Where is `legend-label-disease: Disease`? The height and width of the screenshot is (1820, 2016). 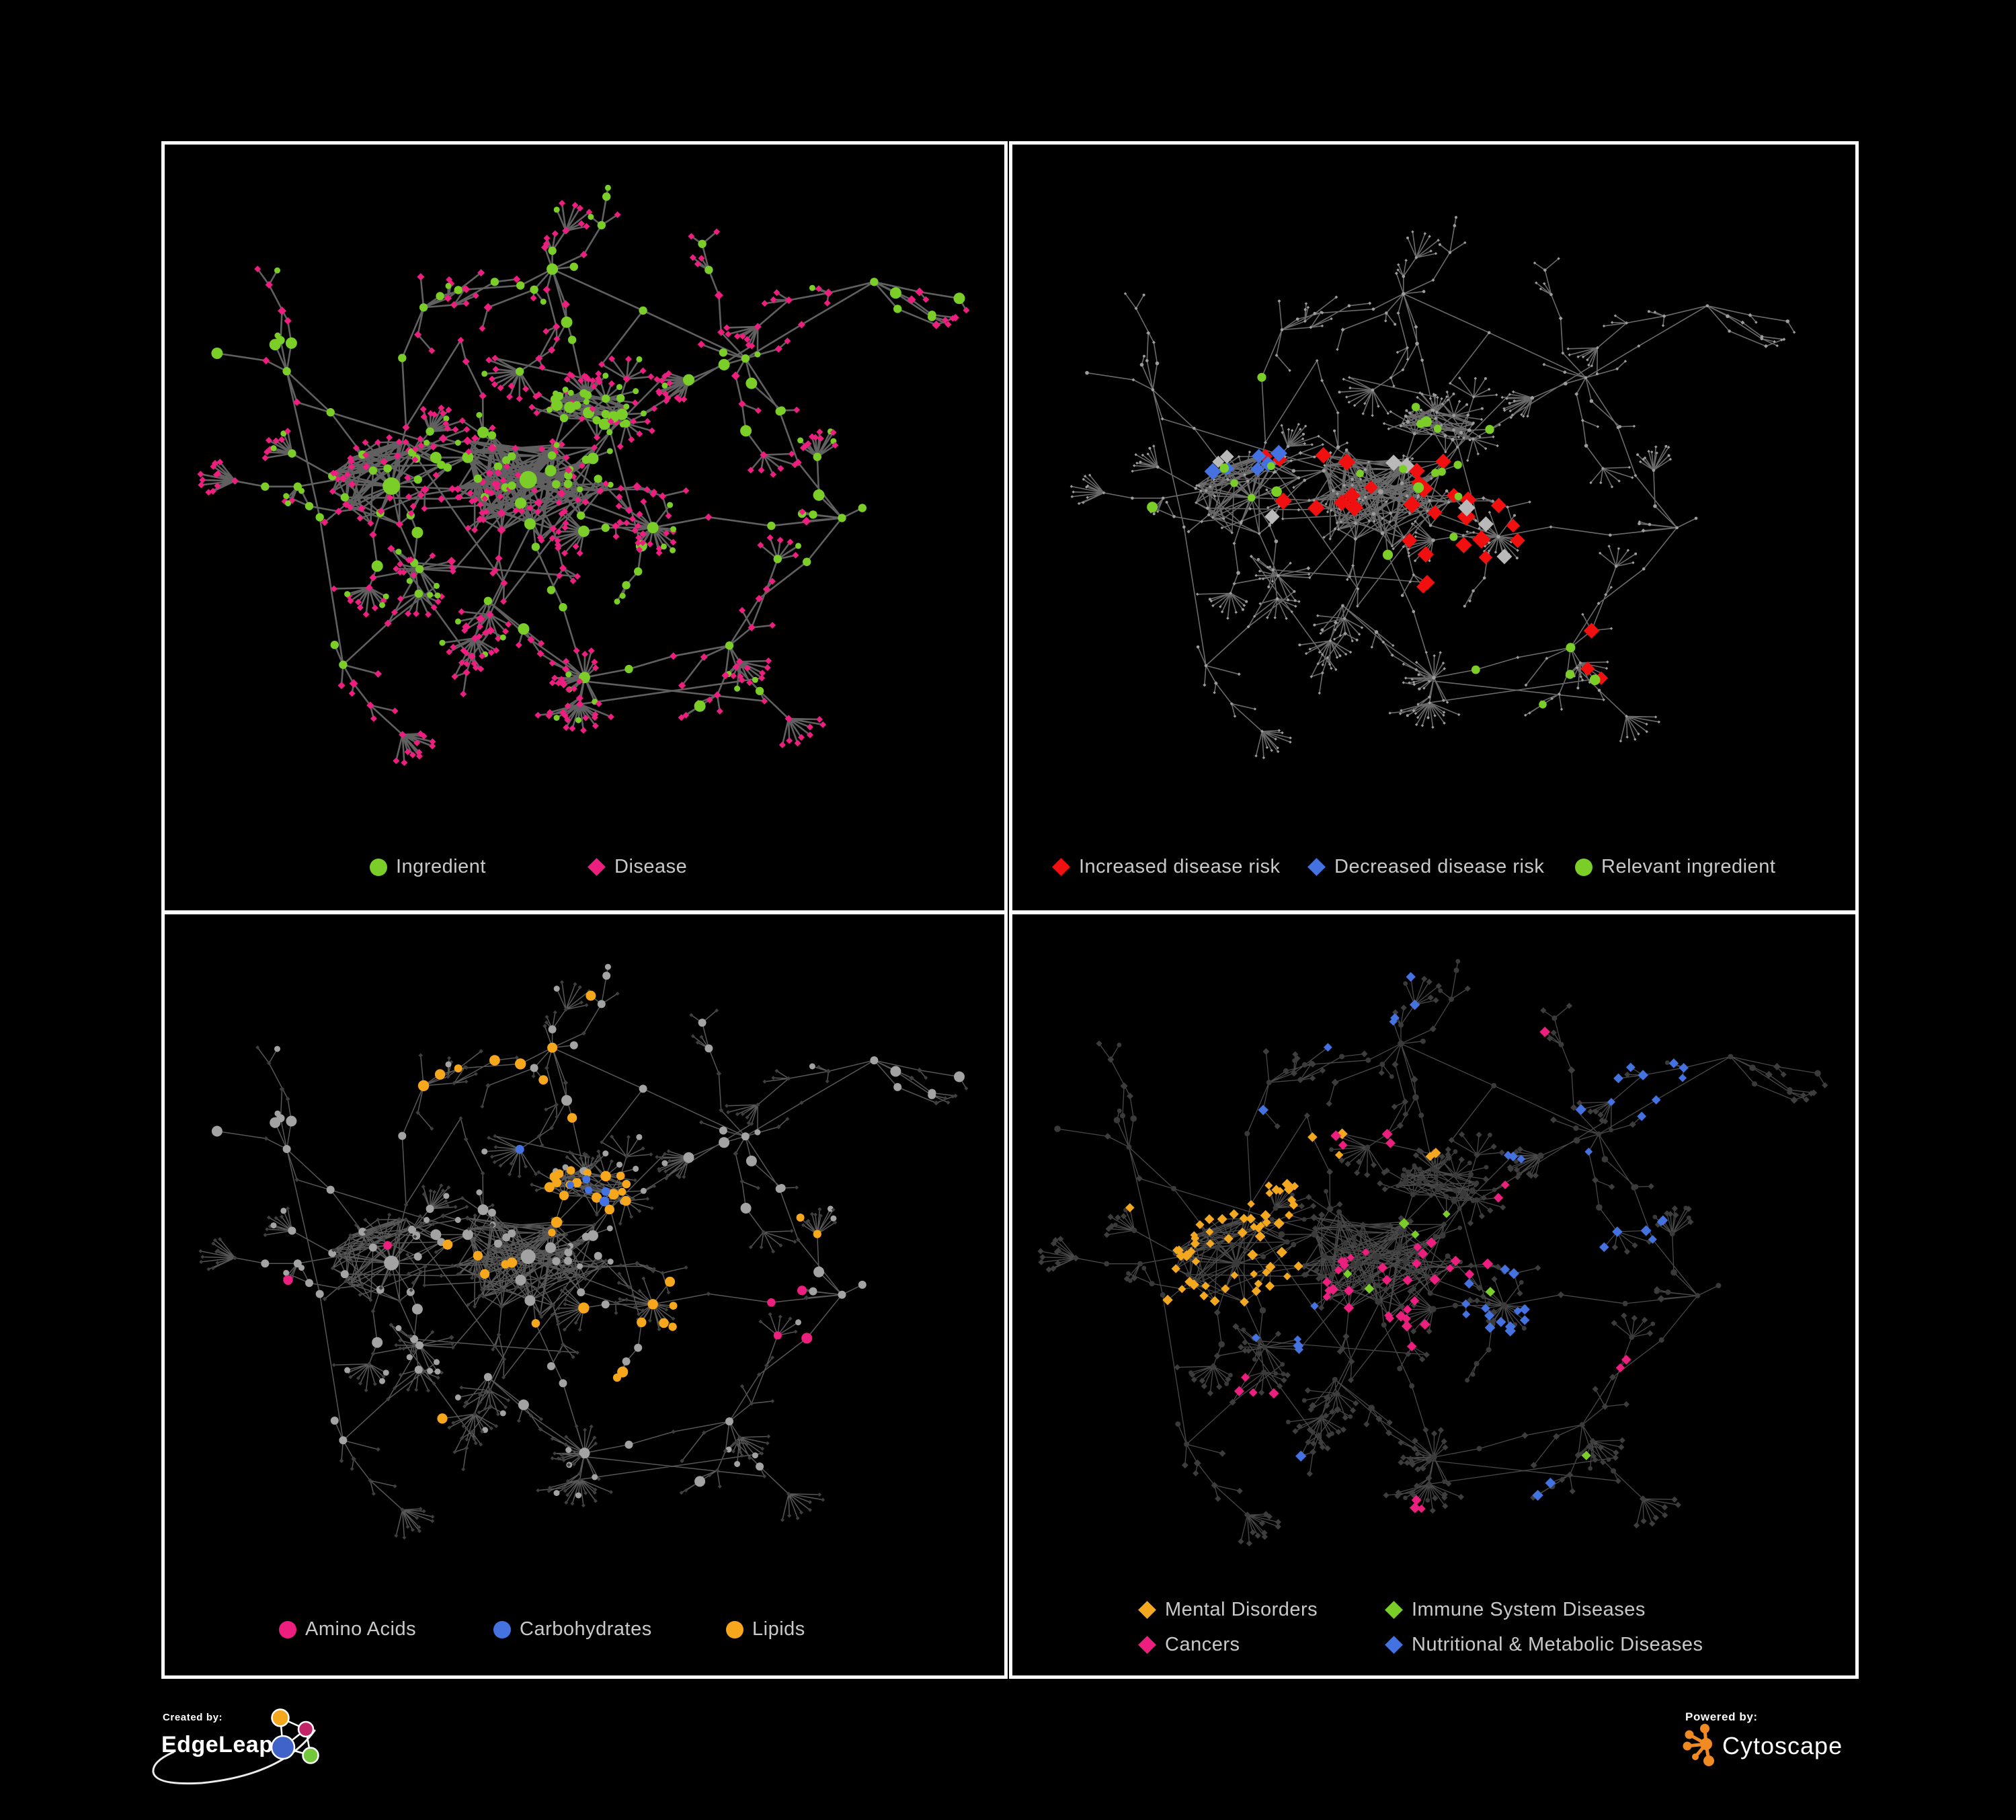 legend-label-disease: Disease is located at coordinates (651, 866).